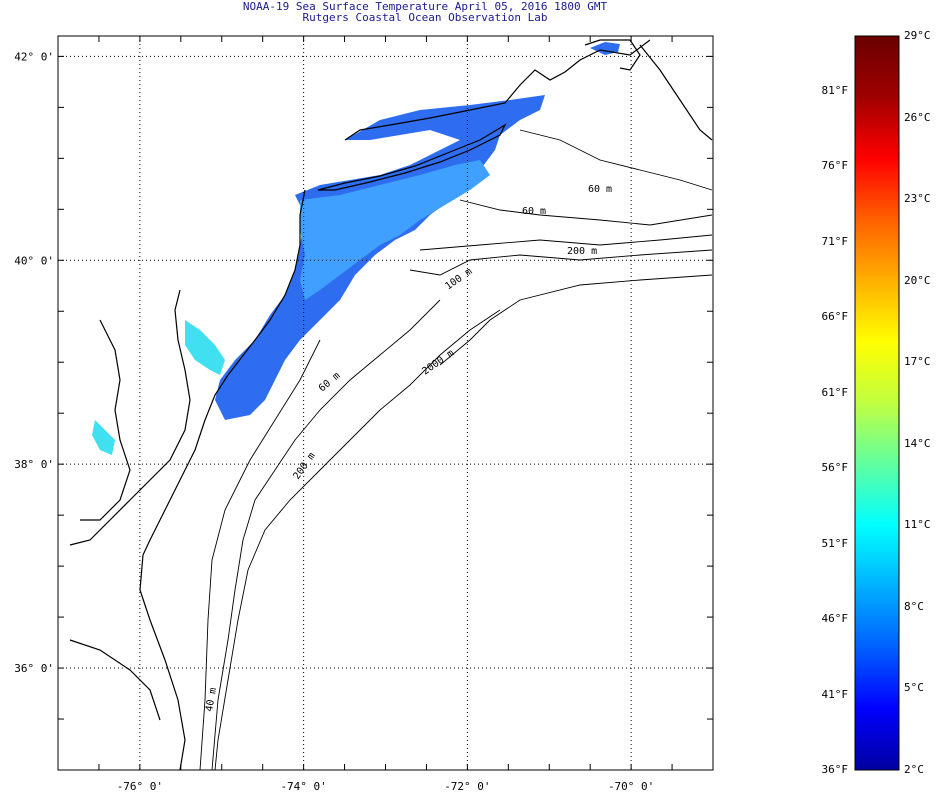 The image size is (936, 800). Describe the element at coordinates (917, 280) in the screenshot. I see `colorbar-celsius-label: 20°C` at that location.